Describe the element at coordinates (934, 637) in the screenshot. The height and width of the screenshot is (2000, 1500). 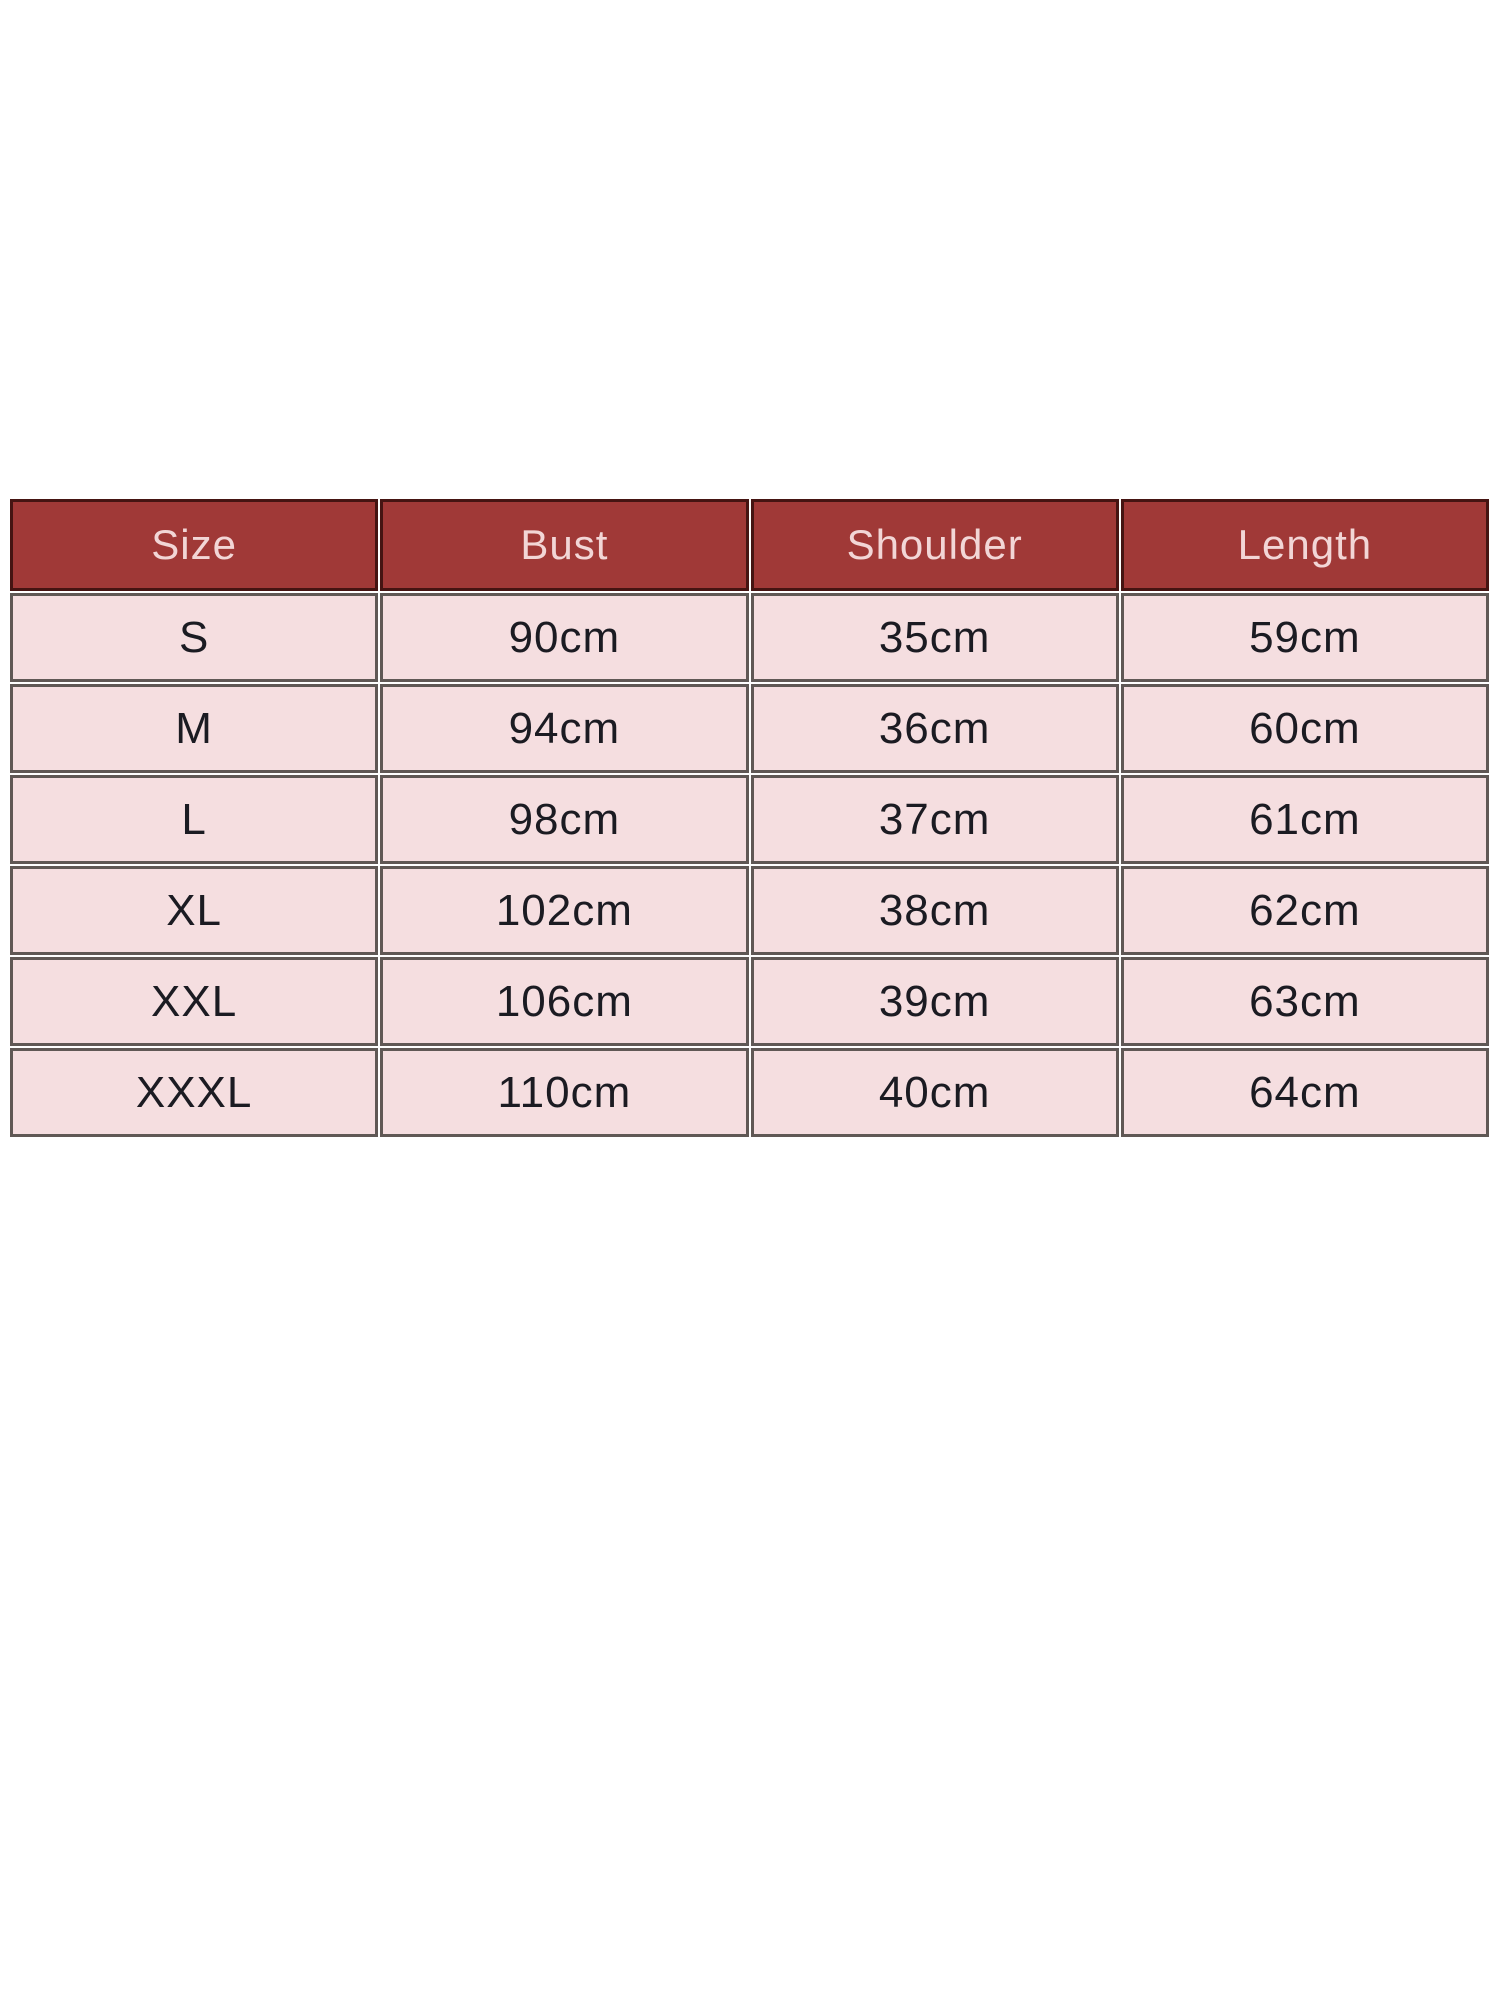
I see `shoulder-cell: 35cm` at that location.